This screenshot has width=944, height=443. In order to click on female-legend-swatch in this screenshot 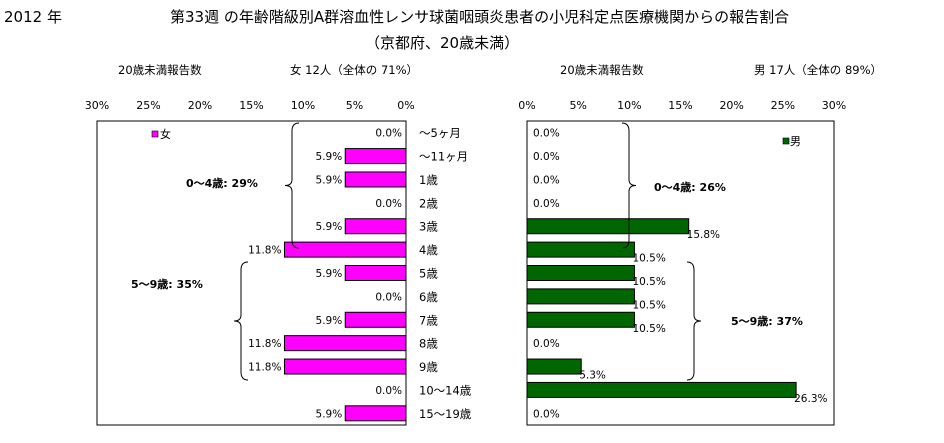, I will do `click(155, 134)`.